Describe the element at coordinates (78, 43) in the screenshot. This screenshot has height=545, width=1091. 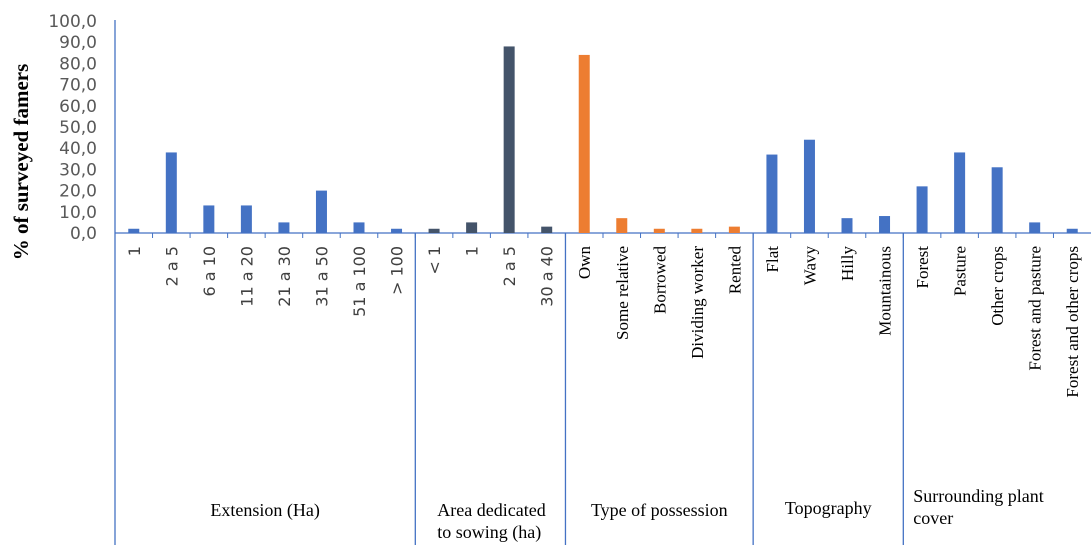
I see `y-tick-label: 90,0` at that location.